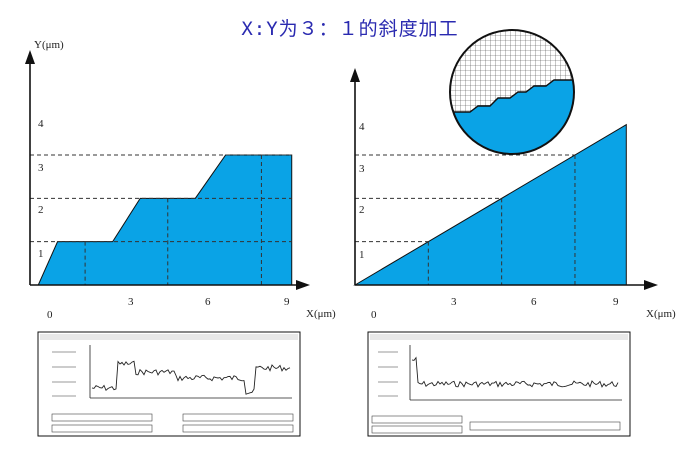 Image resolution: width=700 pixels, height=462 pixels. I want to click on left-y-tick-4: 4, so click(41, 124).